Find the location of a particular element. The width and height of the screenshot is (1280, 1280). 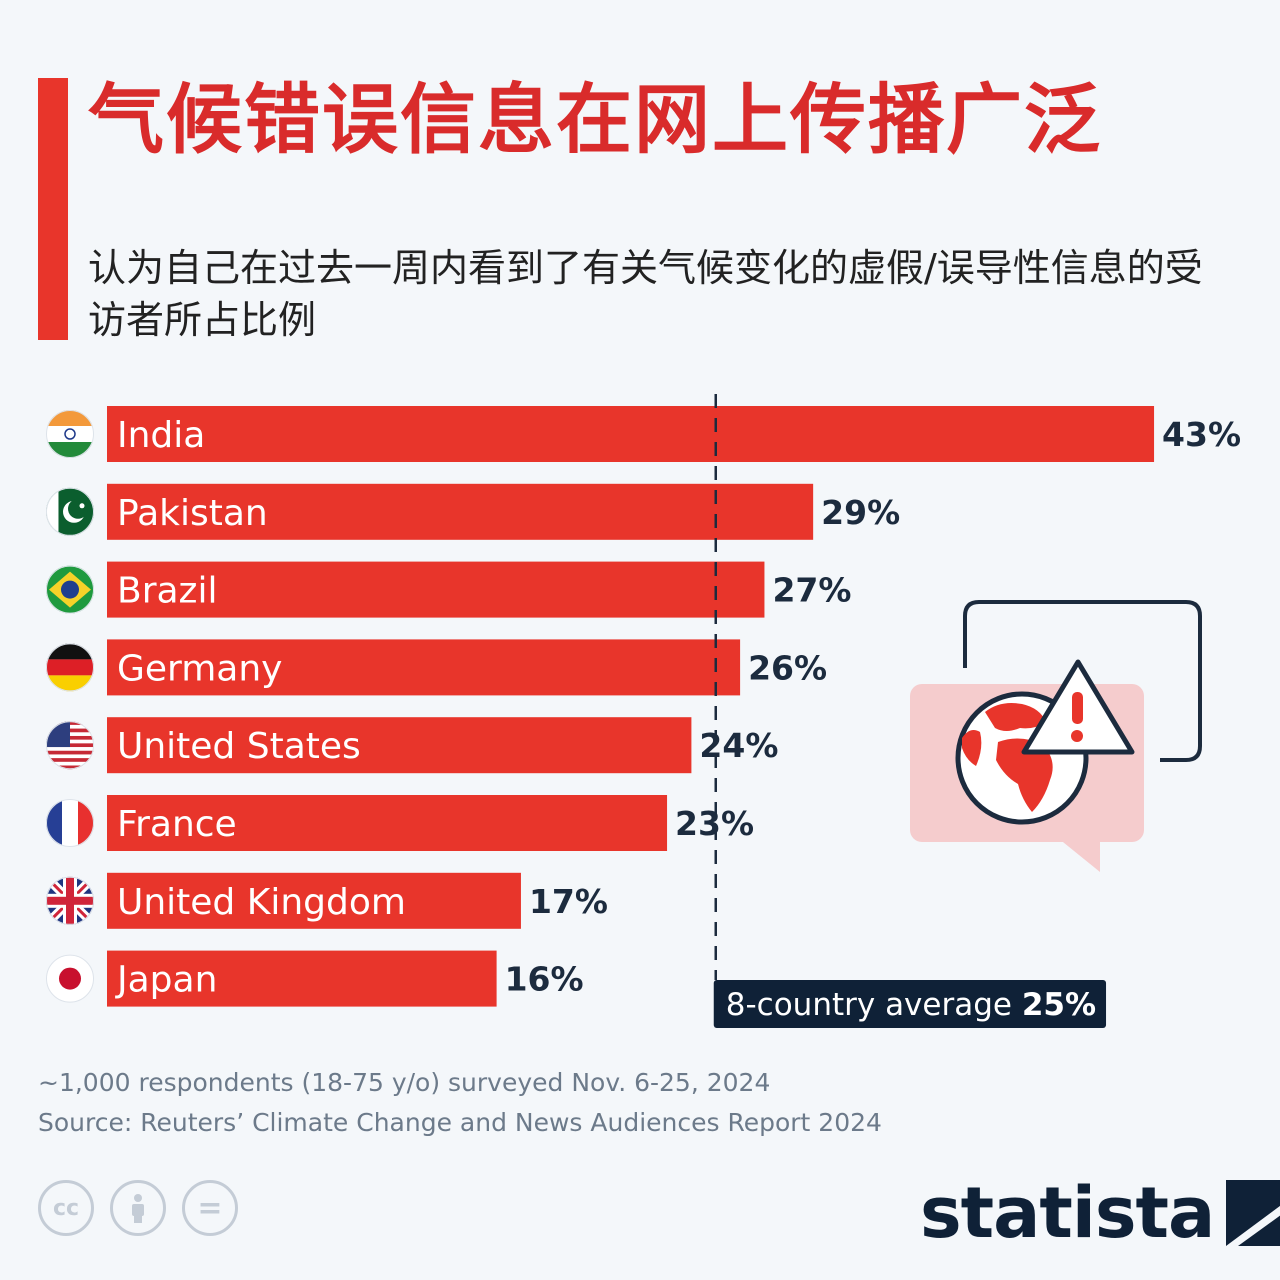

category-label: India is located at coordinates (161, 435).